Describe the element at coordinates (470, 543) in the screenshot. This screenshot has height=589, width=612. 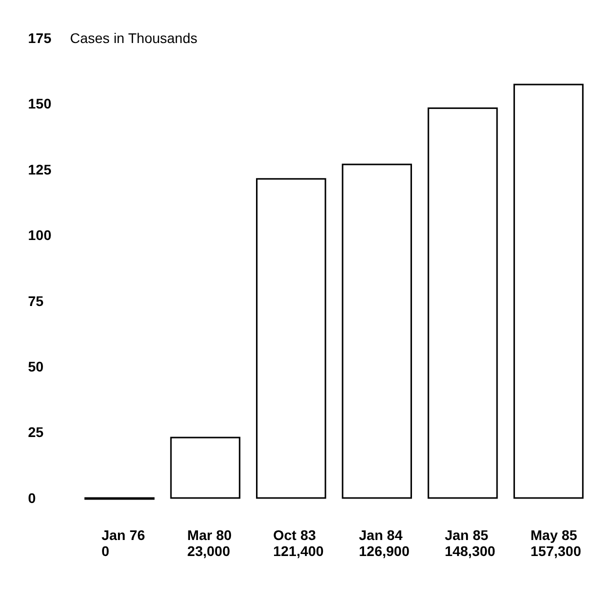
I see `x-tick-label: Jan 85 148,300` at that location.